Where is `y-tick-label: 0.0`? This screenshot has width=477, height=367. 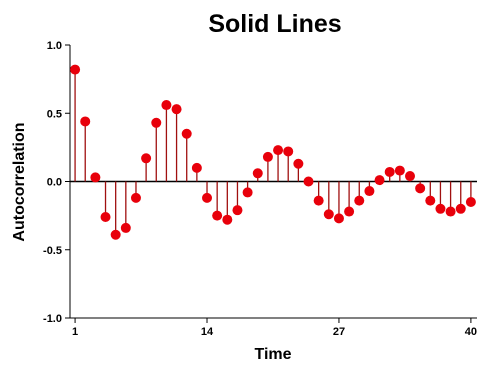 y-tick-label: 0.0 is located at coordinates (54, 183).